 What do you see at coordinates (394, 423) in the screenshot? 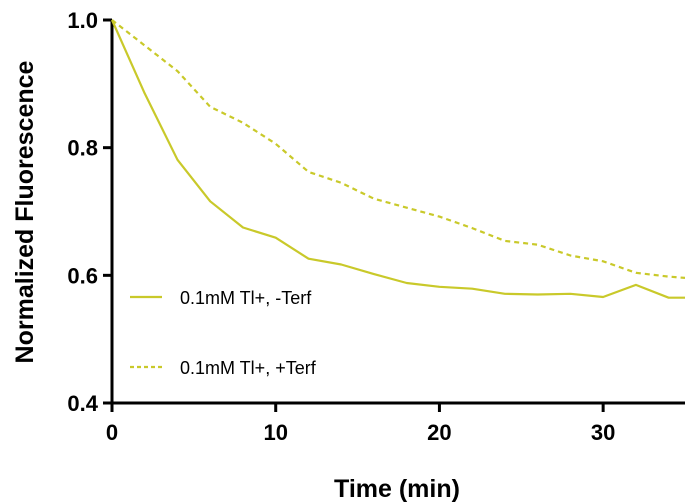
I see `x-axis: 0 10 20 30` at bounding box center [394, 423].